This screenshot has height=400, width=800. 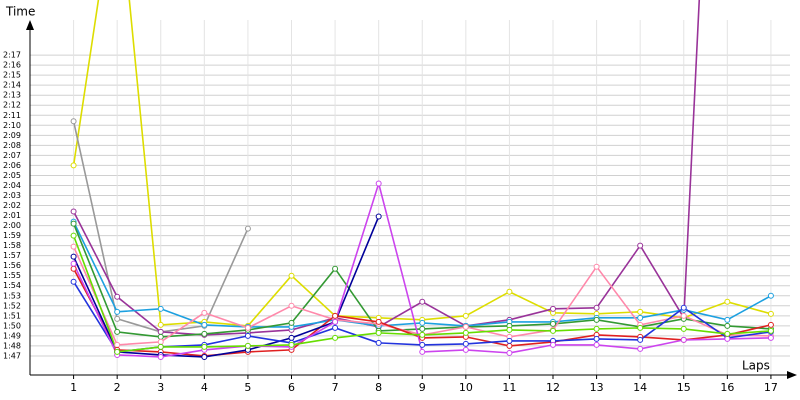 What do you see at coordinates (12, 325) in the screenshot?
I see `y-tick-label: 1:50` at bounding box center [12, 325].